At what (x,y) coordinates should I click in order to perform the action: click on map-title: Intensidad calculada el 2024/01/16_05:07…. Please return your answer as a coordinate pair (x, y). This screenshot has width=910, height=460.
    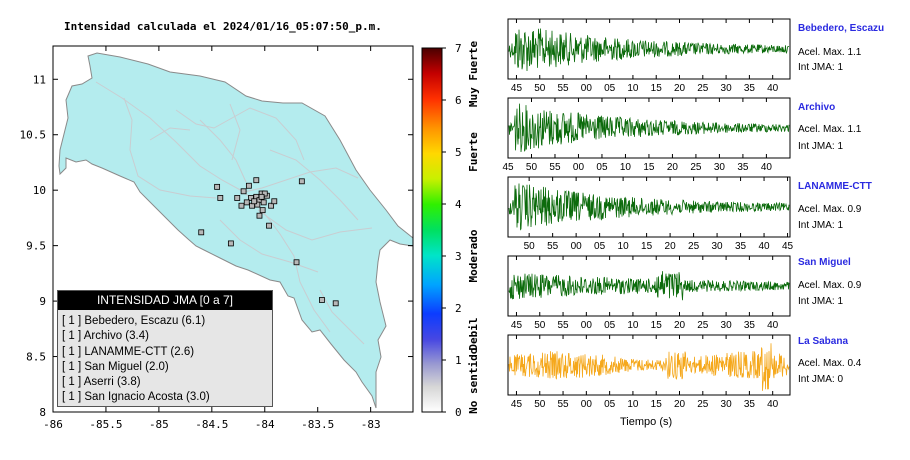
    Looking at the image, I should click on (223, 26).